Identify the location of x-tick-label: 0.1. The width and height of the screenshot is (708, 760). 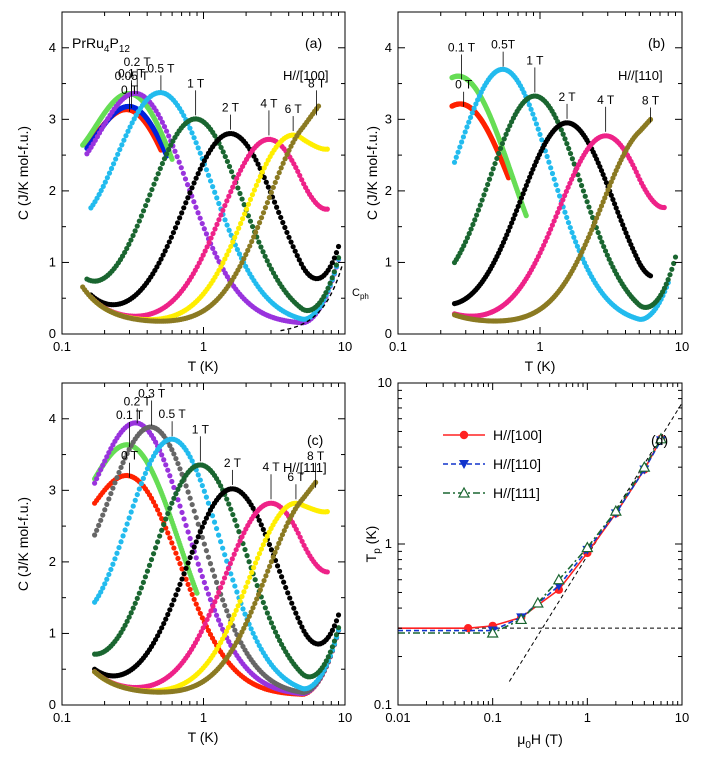
(398, 346).